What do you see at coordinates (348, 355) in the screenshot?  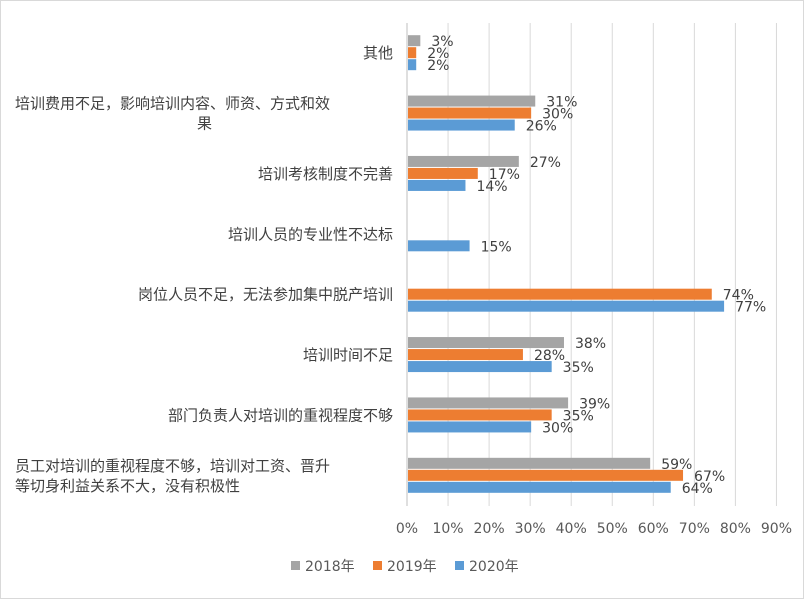 I see `category-label: 培训时间不足` at bounding box center [348, 355].